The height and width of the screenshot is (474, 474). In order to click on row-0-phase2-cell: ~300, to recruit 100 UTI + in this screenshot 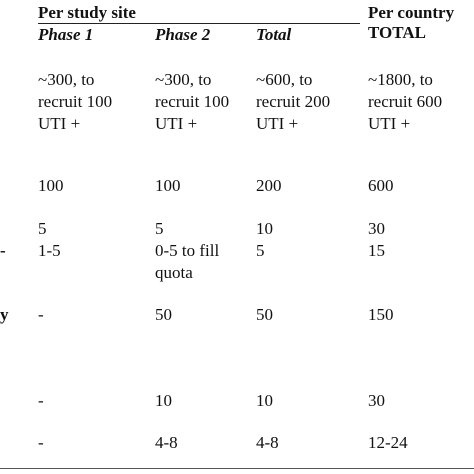, I will do `click(192, 101)`.